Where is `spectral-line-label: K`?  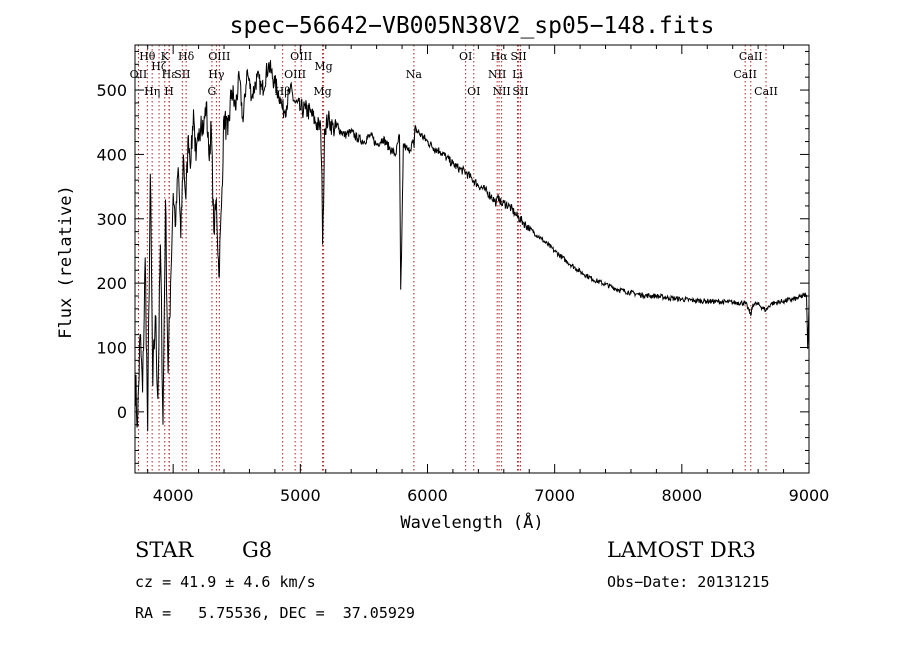 spectral-line-label: K is located at coordinates (165, 56).